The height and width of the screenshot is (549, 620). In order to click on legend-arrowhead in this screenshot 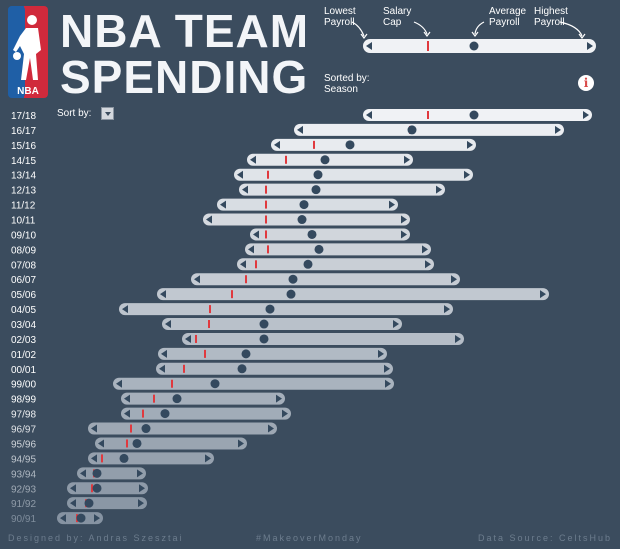, I will do `click(582, 36)`.